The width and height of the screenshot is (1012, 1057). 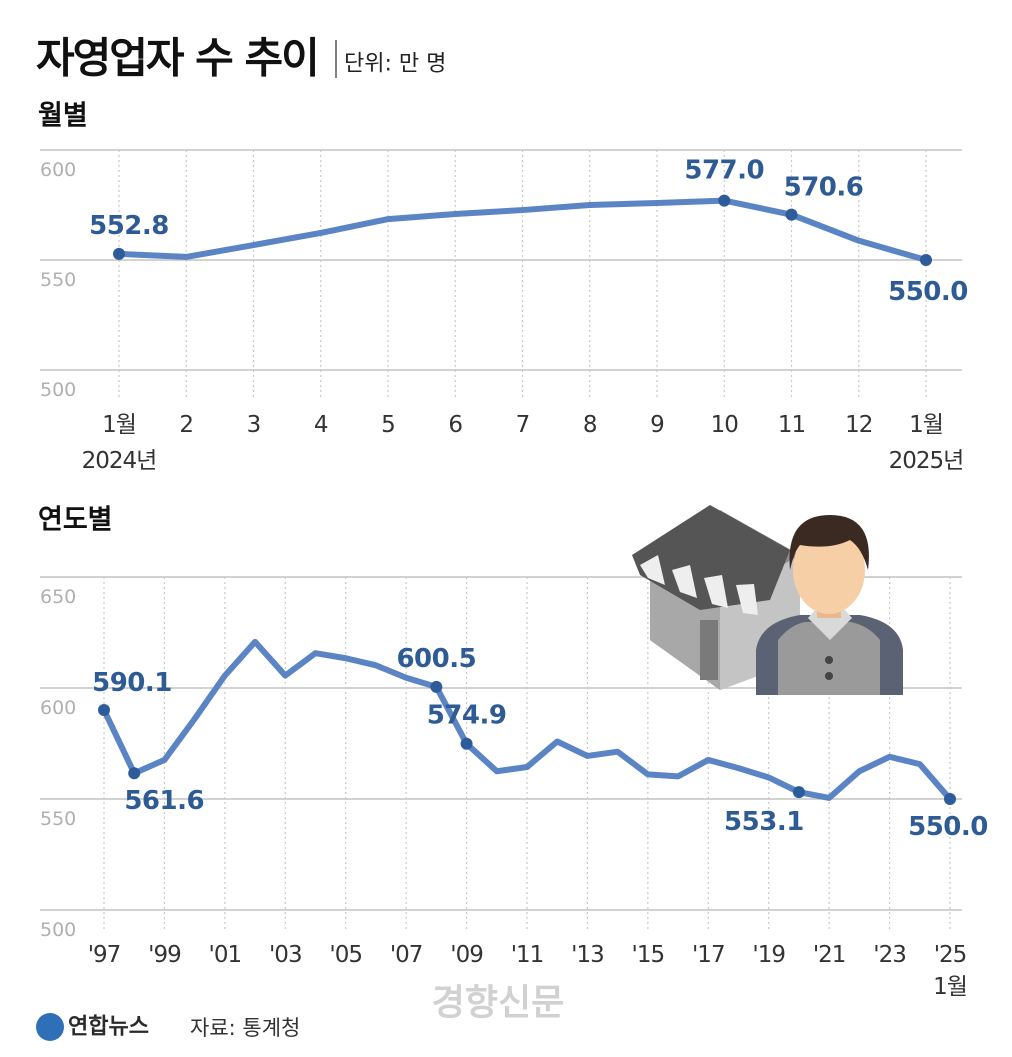 I want to click on chart-title: 연도별, so click(x=75, y=520).